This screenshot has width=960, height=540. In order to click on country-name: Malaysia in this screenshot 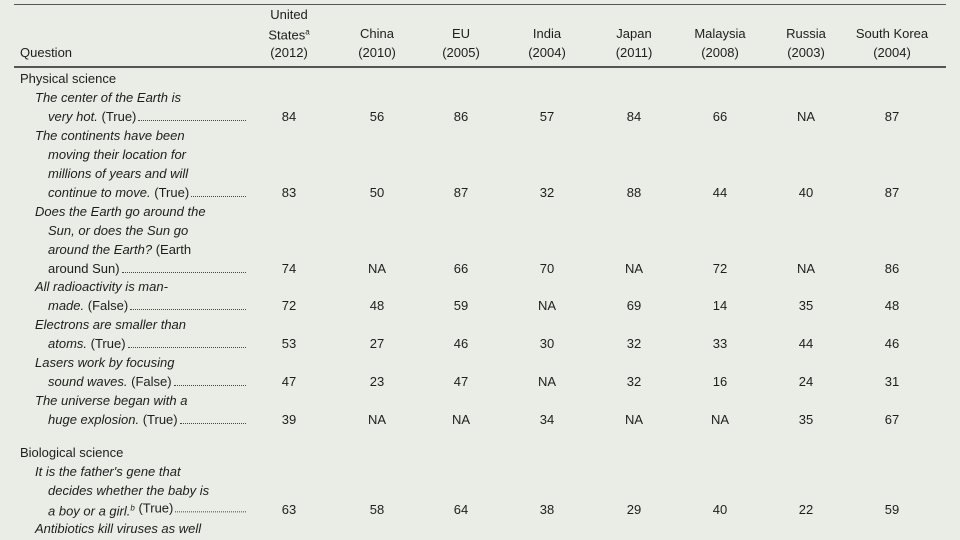, I will do `click(720, 33)`.